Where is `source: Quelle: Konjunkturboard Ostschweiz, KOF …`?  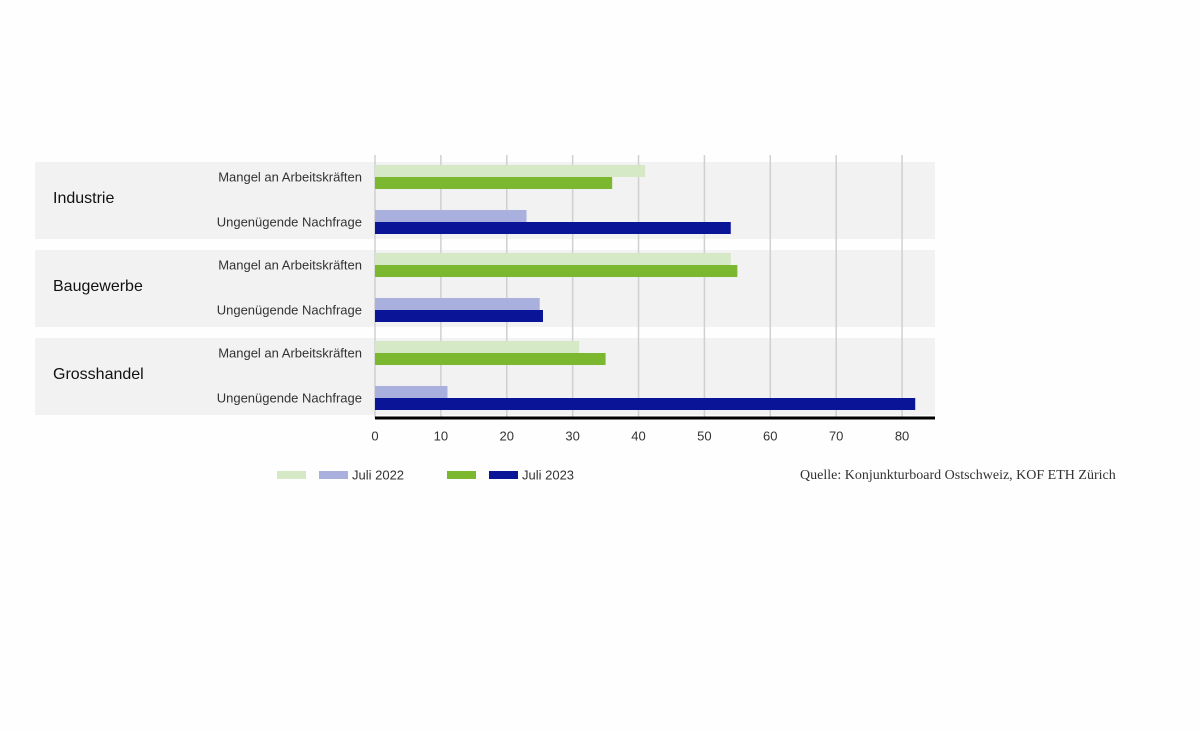 source: Quelle: Konjunkturboard Ostschweiz, KOF … is located at coordinates (958, 475).